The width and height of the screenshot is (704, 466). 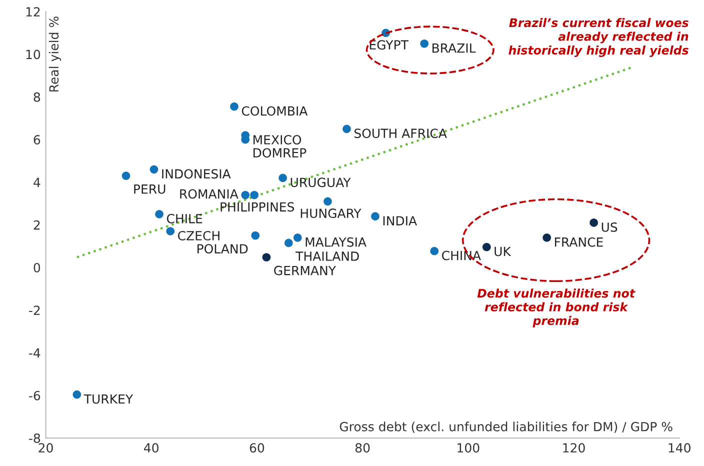 I want to click on y-tick-label: -8, so click(x=34, y=438).